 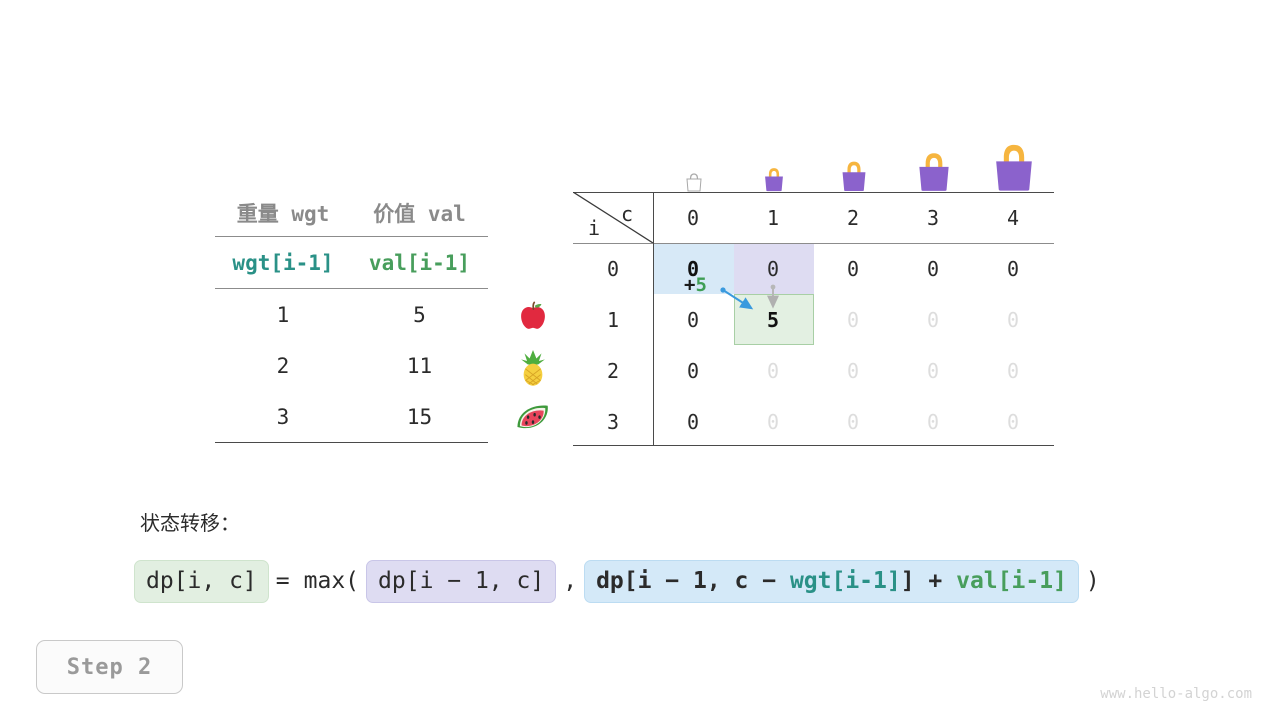 I want to click on formula-arg-take-val: val[i-1], so click(x=1011, y=581).